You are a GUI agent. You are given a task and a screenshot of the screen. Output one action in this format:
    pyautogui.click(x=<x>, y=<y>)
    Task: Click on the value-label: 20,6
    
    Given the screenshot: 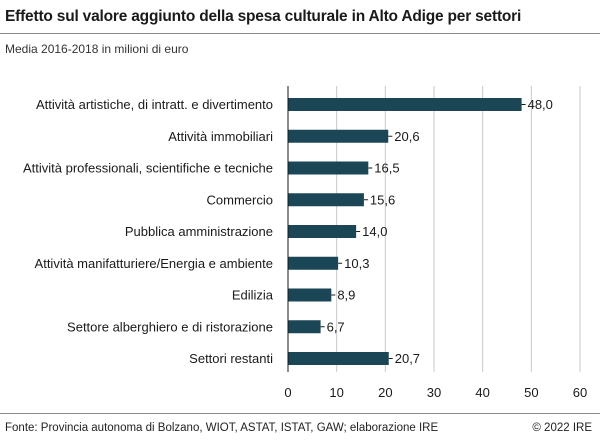 What is the action you would take?
    pyautogui.click(x=406, y=136)
    